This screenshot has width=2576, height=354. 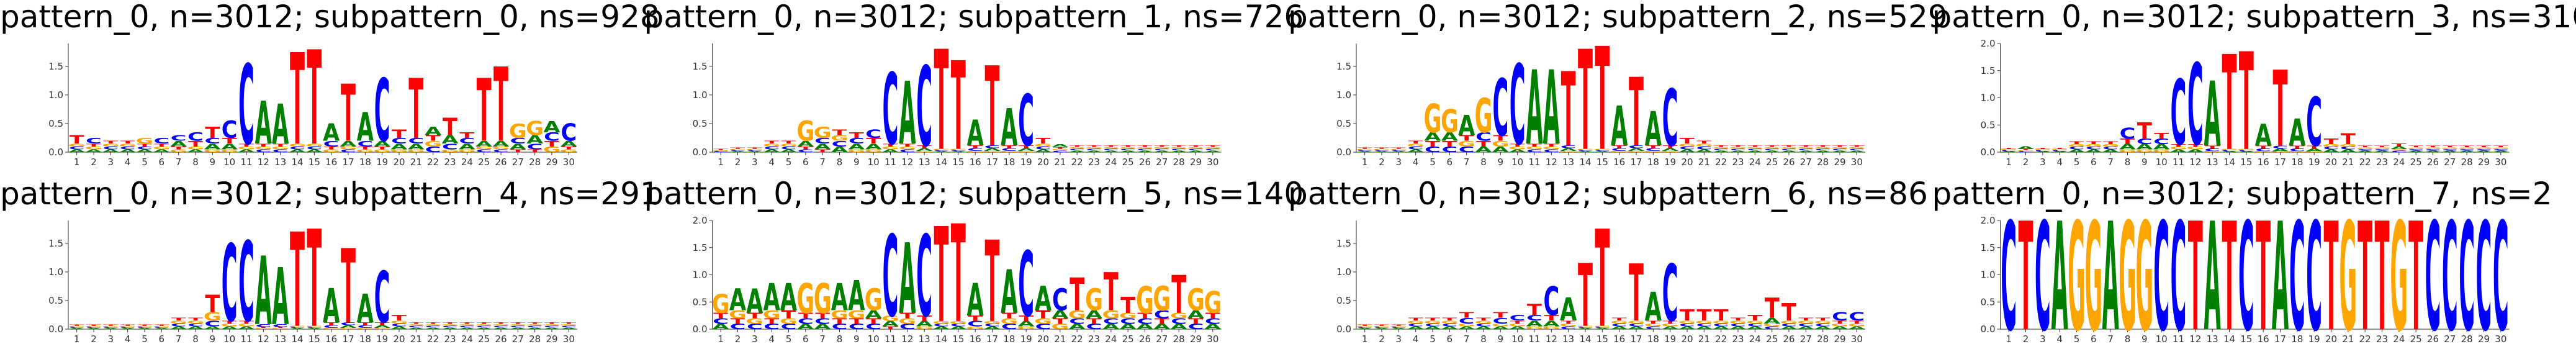 I want to click on x-tick-label: 19, so click(x=1026, y=162).